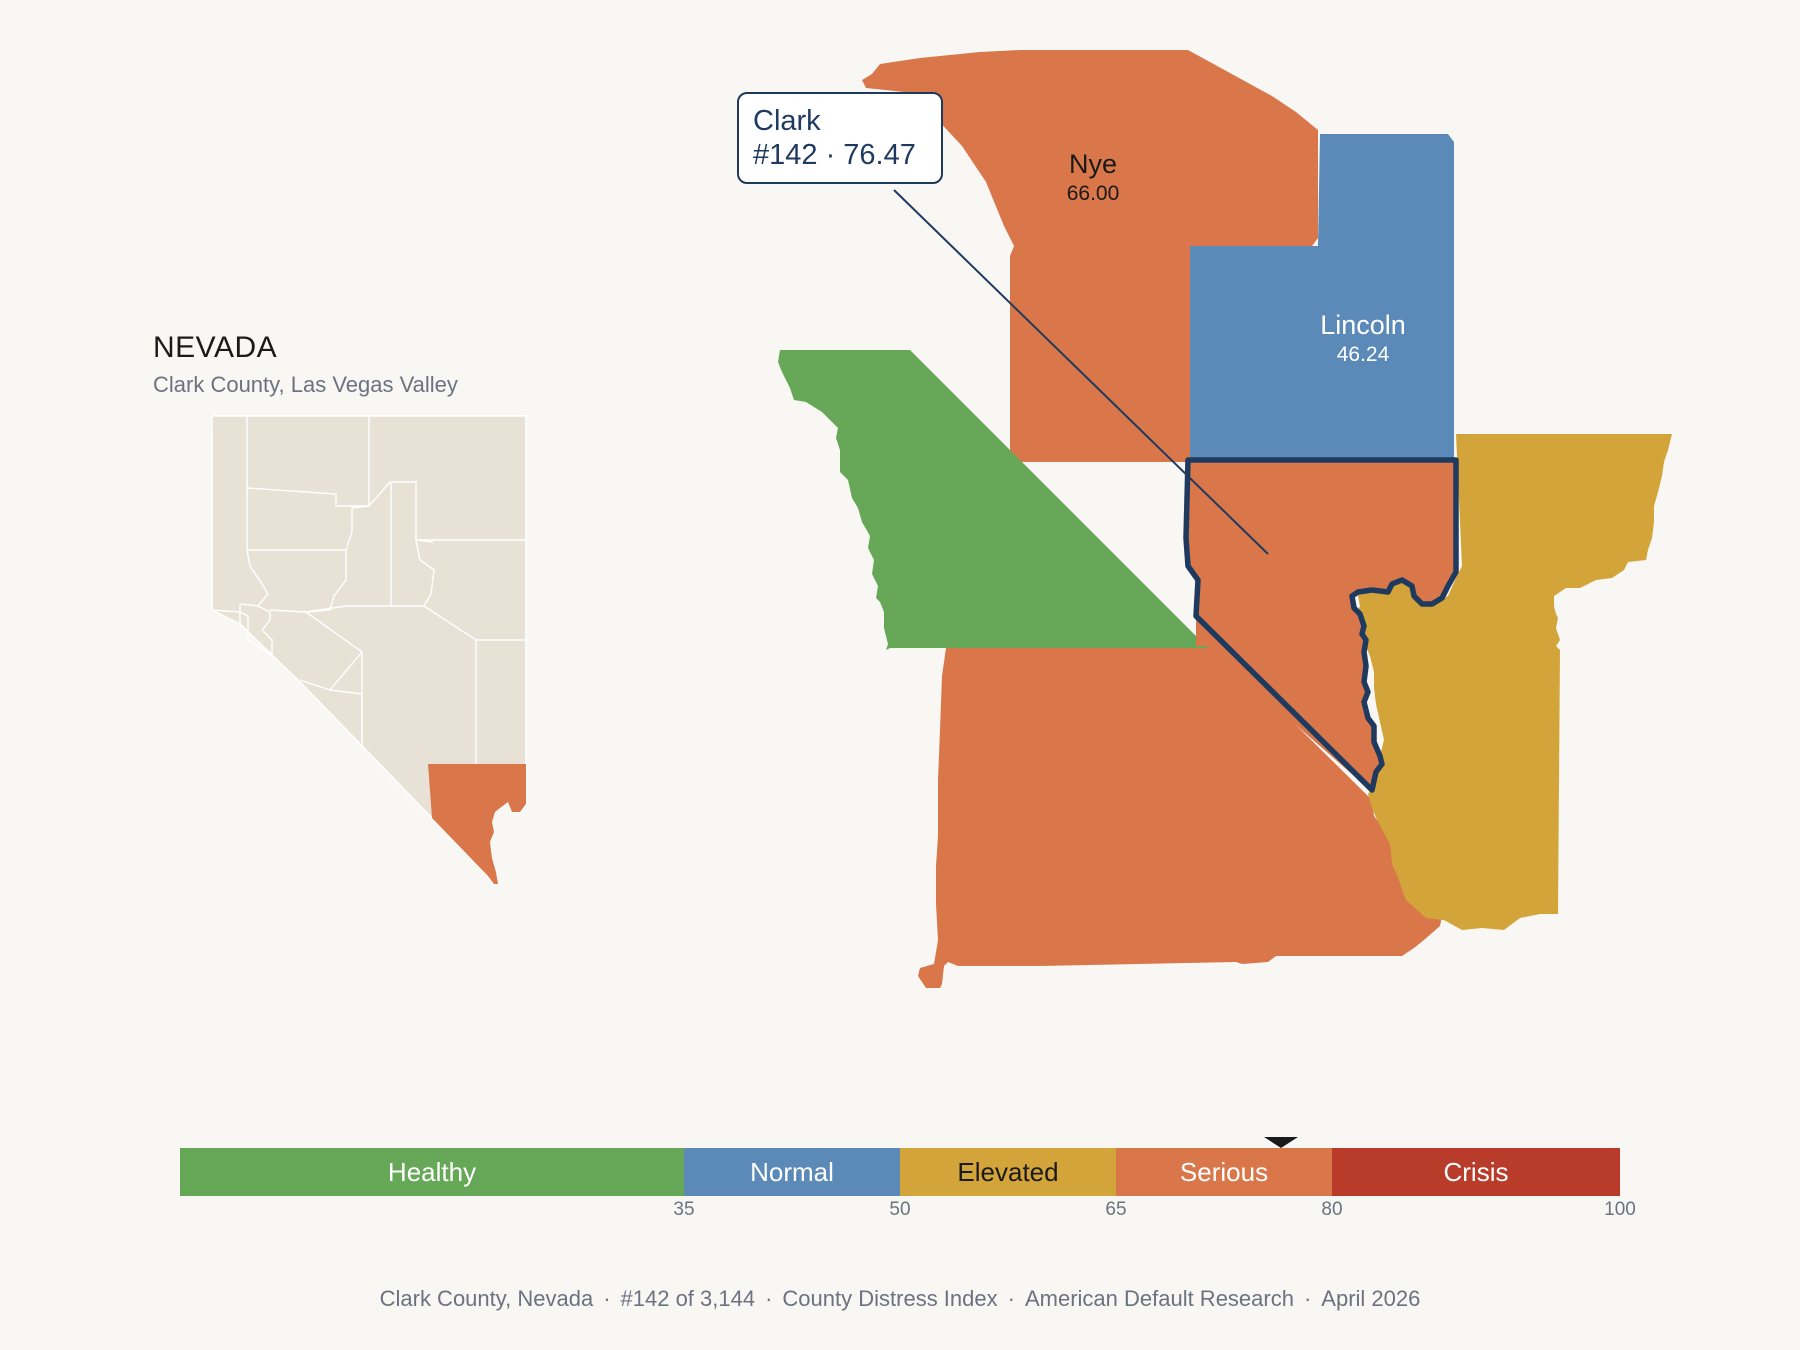 The height and width of the screenshot is (1350, 1800). I want to click on inset-subtitle: Clark County, Las Vegas Valley, so click(305, 384).